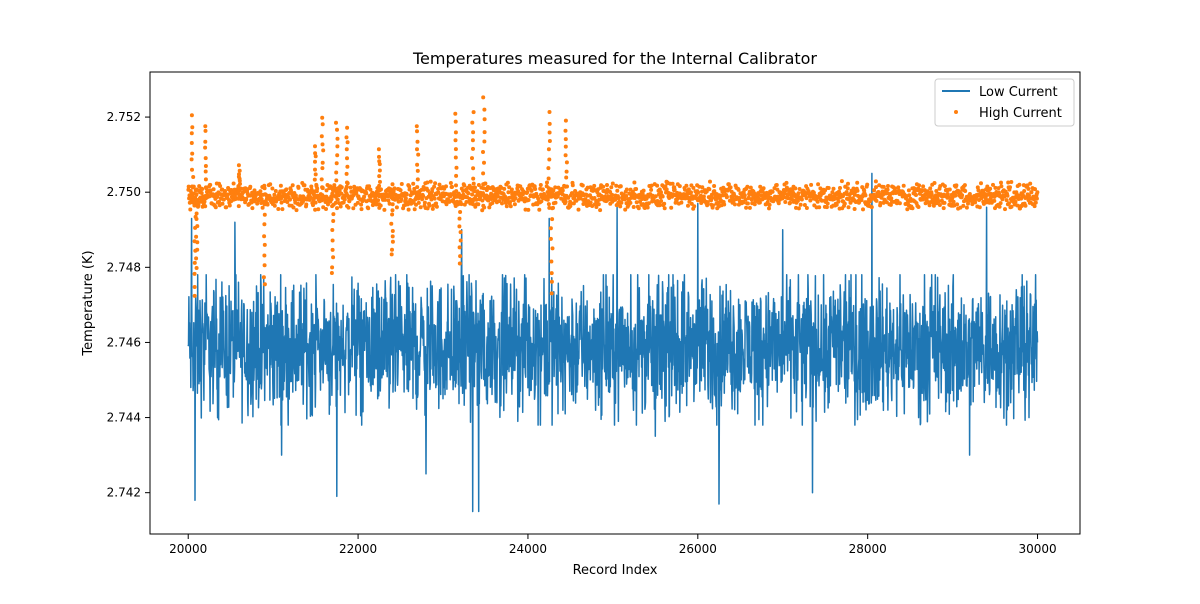 This screenshot has height=604, width=1200. What do you see at coordinates (613, 545) in the screenshot?
I see `x-axis: 20000 22000 24000 26000 28000 30000` at bounding box center [613, 545].